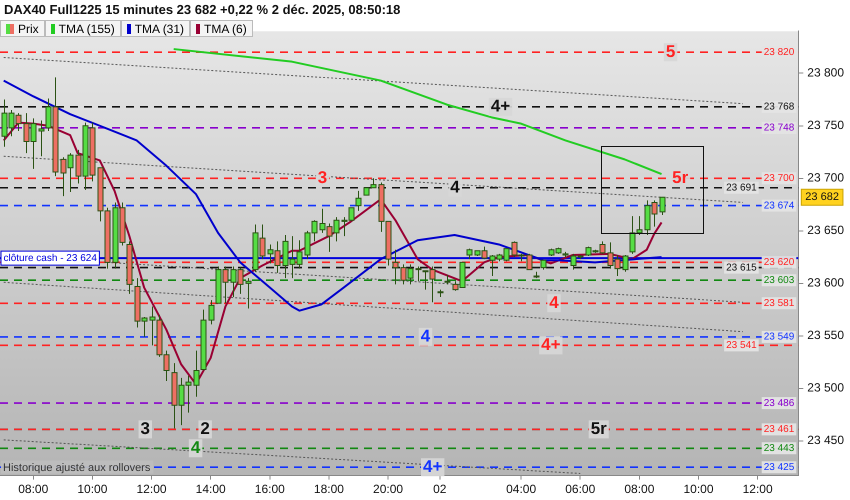 This screenshot has height=500, width=850. What do you see at coordinates (440, 489) in the screenshot?
I see `x-tick-label: 02` at bounding box center [440, 489].